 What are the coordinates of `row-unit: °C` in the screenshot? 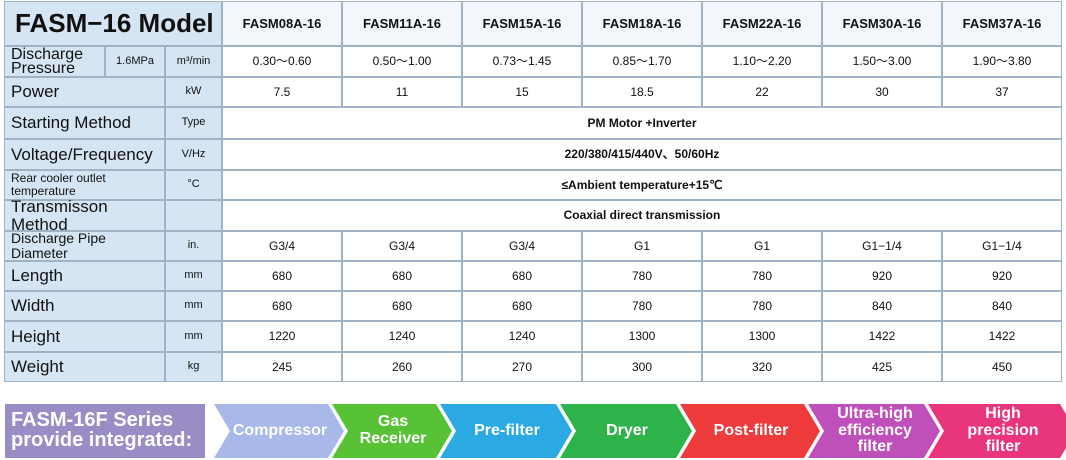 It's located at (193, 185).